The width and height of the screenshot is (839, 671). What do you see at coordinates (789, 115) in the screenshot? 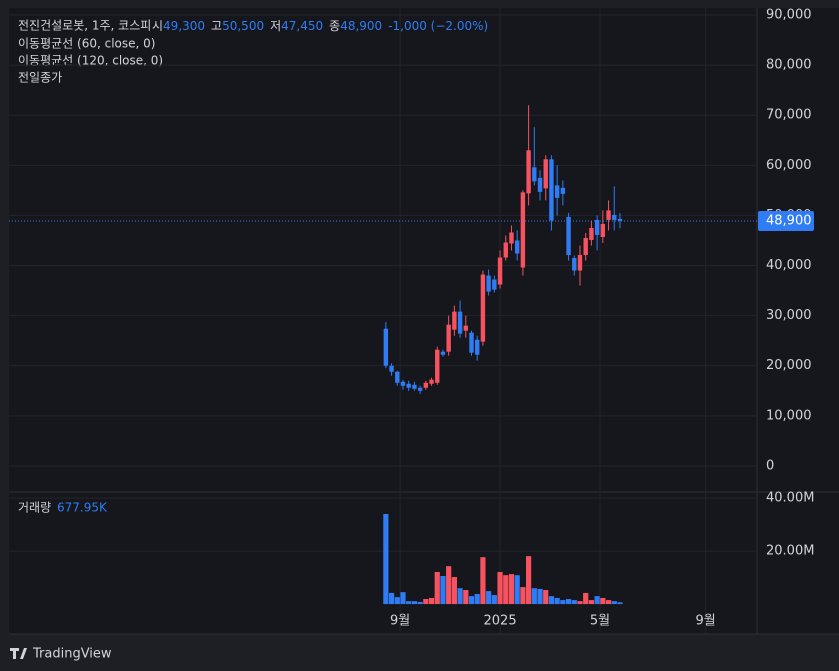
I see `y-tick-label: 70,000` at bounding box center [789, 115].